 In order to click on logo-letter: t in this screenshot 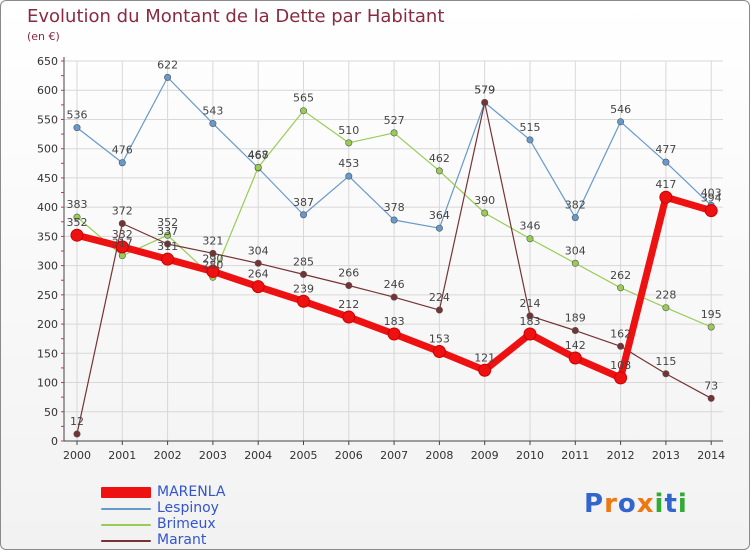, I will do `click(671, 504)`.